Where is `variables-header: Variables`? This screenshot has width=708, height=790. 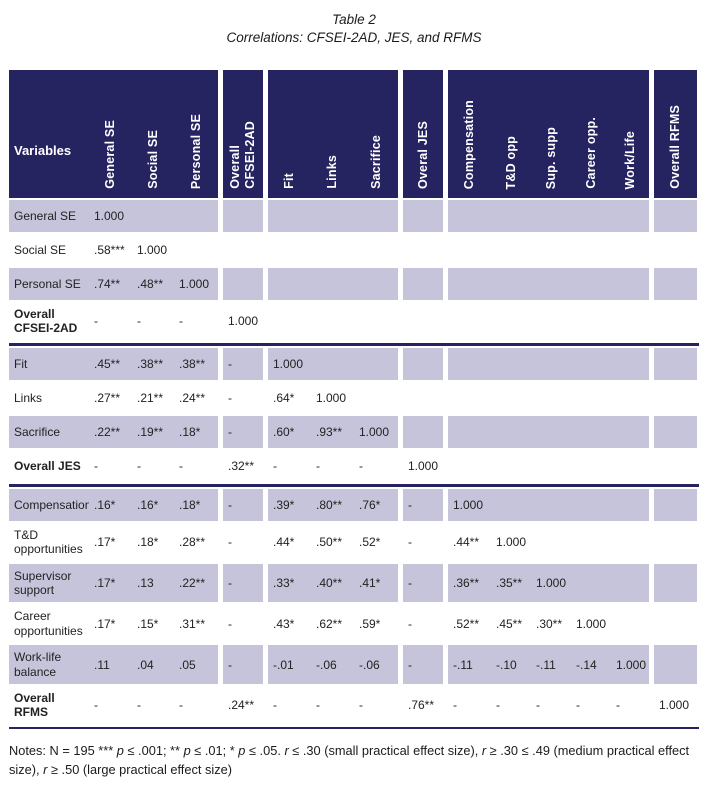 variables-header: Variables is located at coordinates (49, 134).